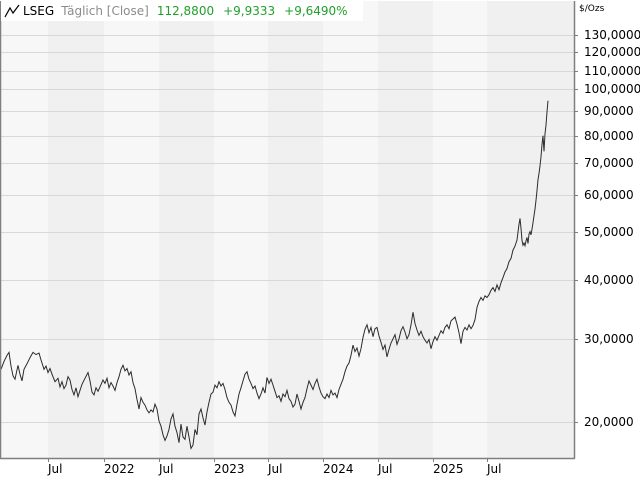 Image resolution: width=640 pixels, height=480 pixels. I want to click on last-price: 112,8800, so click(185, 11).